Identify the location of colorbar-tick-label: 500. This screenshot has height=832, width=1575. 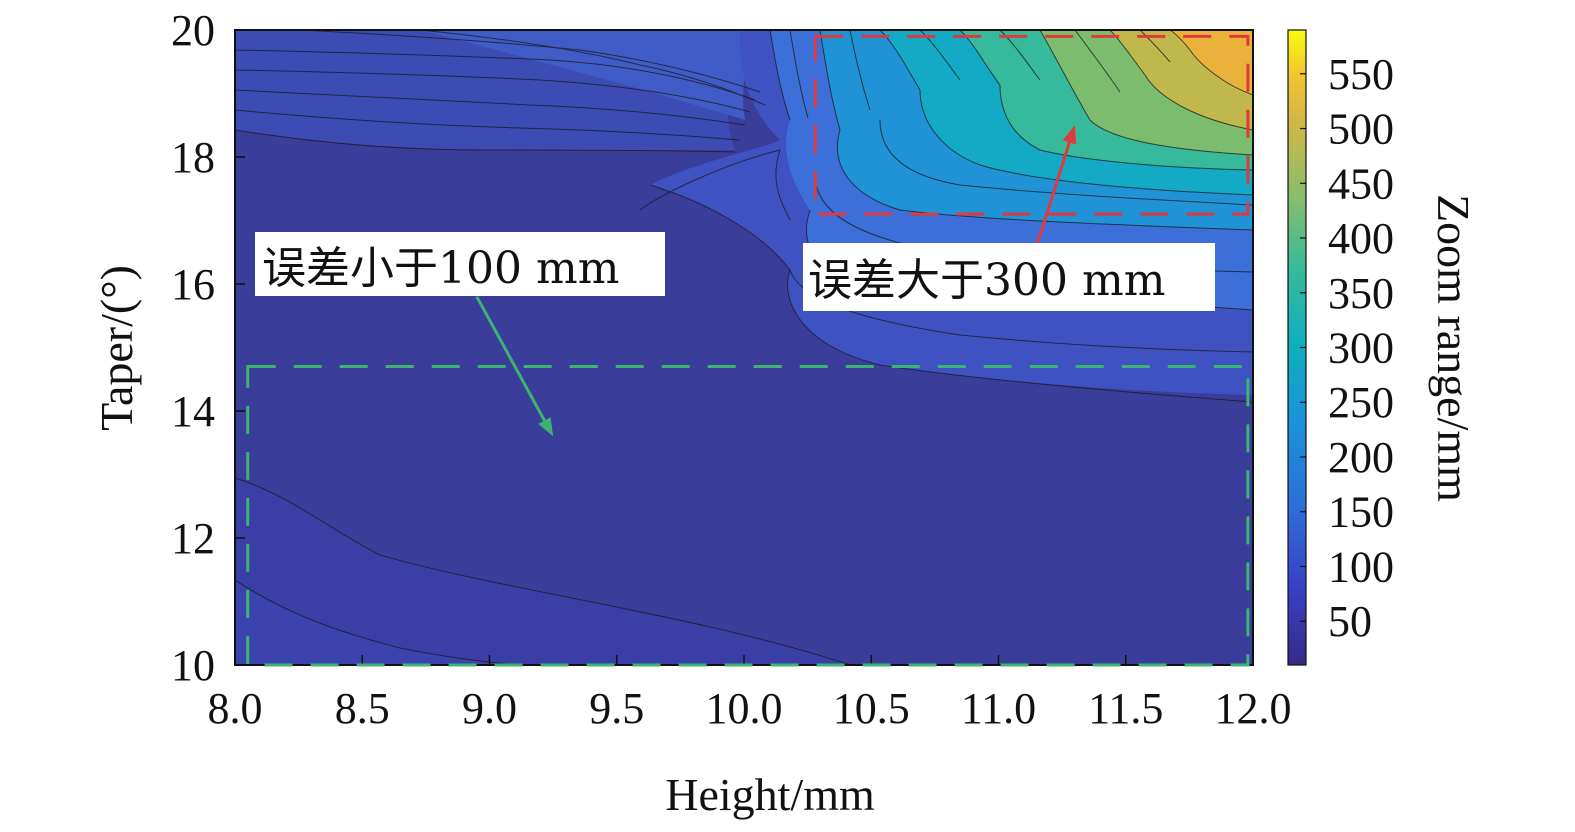
(1361, 129).